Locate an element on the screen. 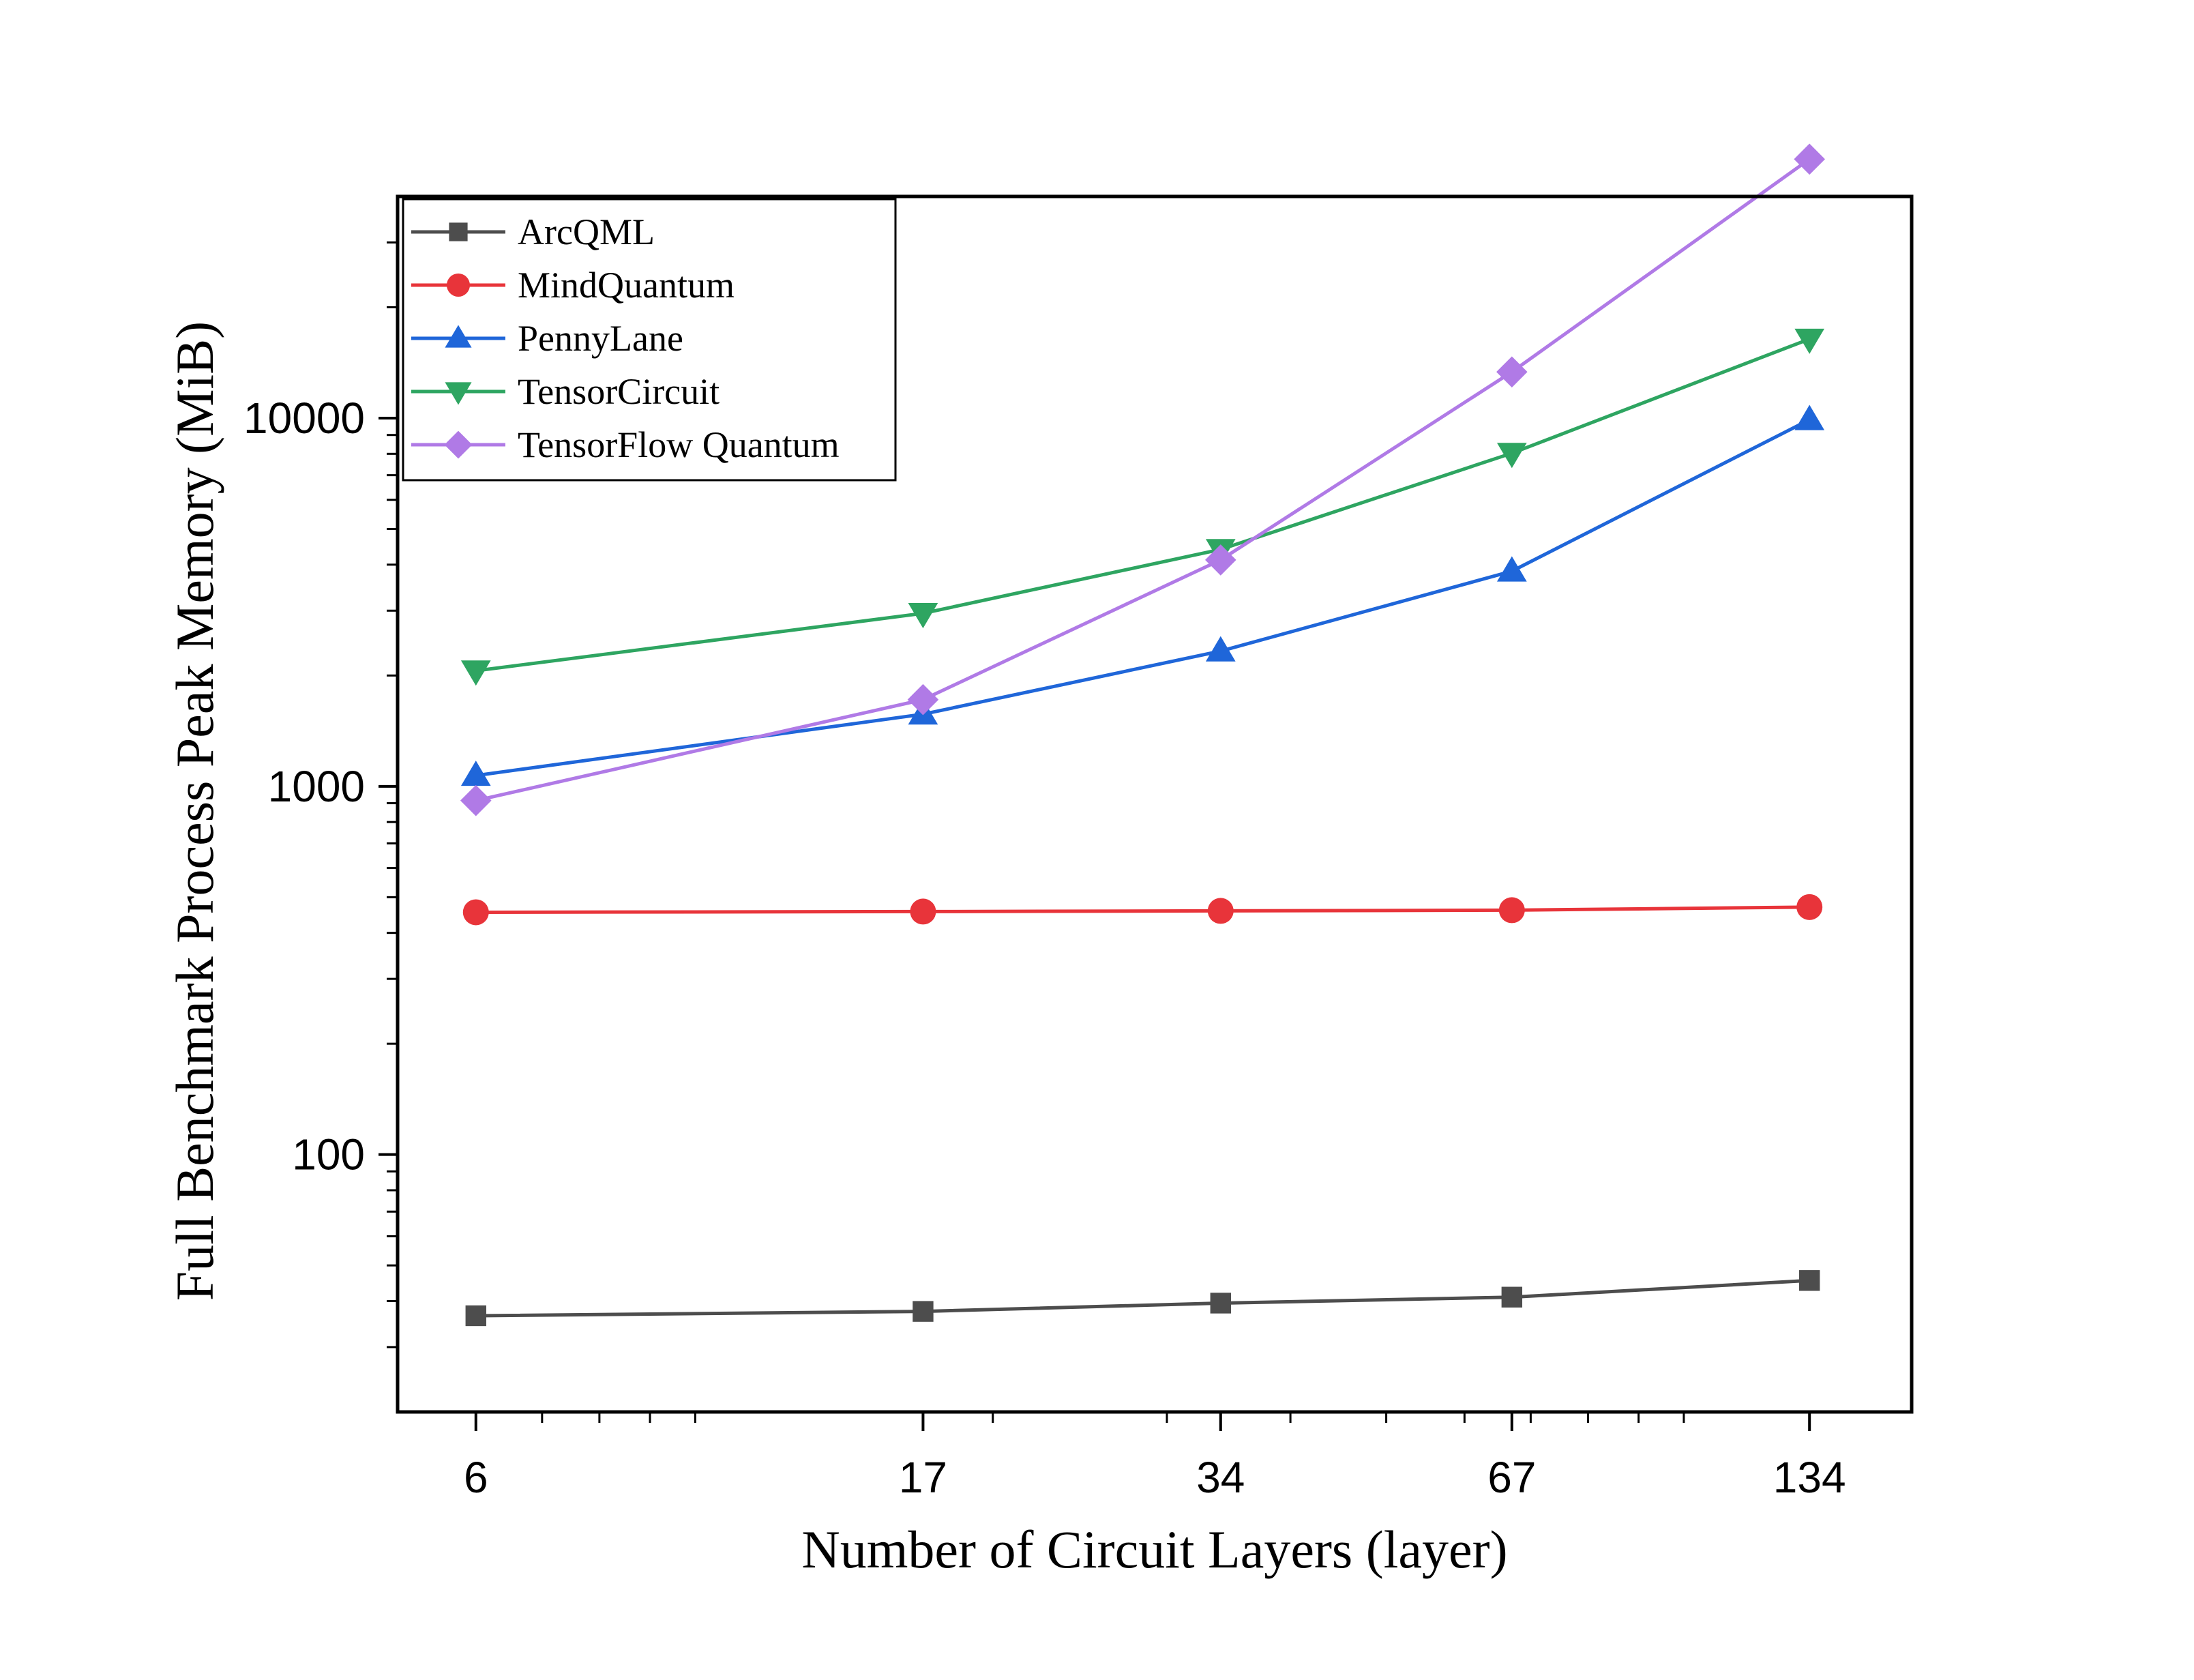 The width and height of the screenshot is (2194, 1680). legend-item: TensorCircuit is located at coordinates (565, 391).